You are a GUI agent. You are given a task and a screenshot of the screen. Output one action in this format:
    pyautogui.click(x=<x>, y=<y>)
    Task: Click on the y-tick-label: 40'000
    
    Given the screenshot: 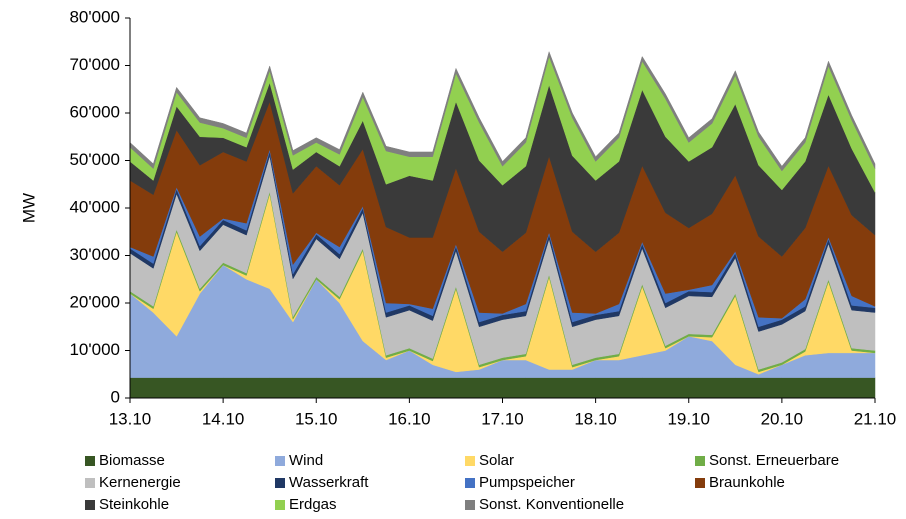 What is the action you would take?
    pyautogui.click(x=94, y=206)
    